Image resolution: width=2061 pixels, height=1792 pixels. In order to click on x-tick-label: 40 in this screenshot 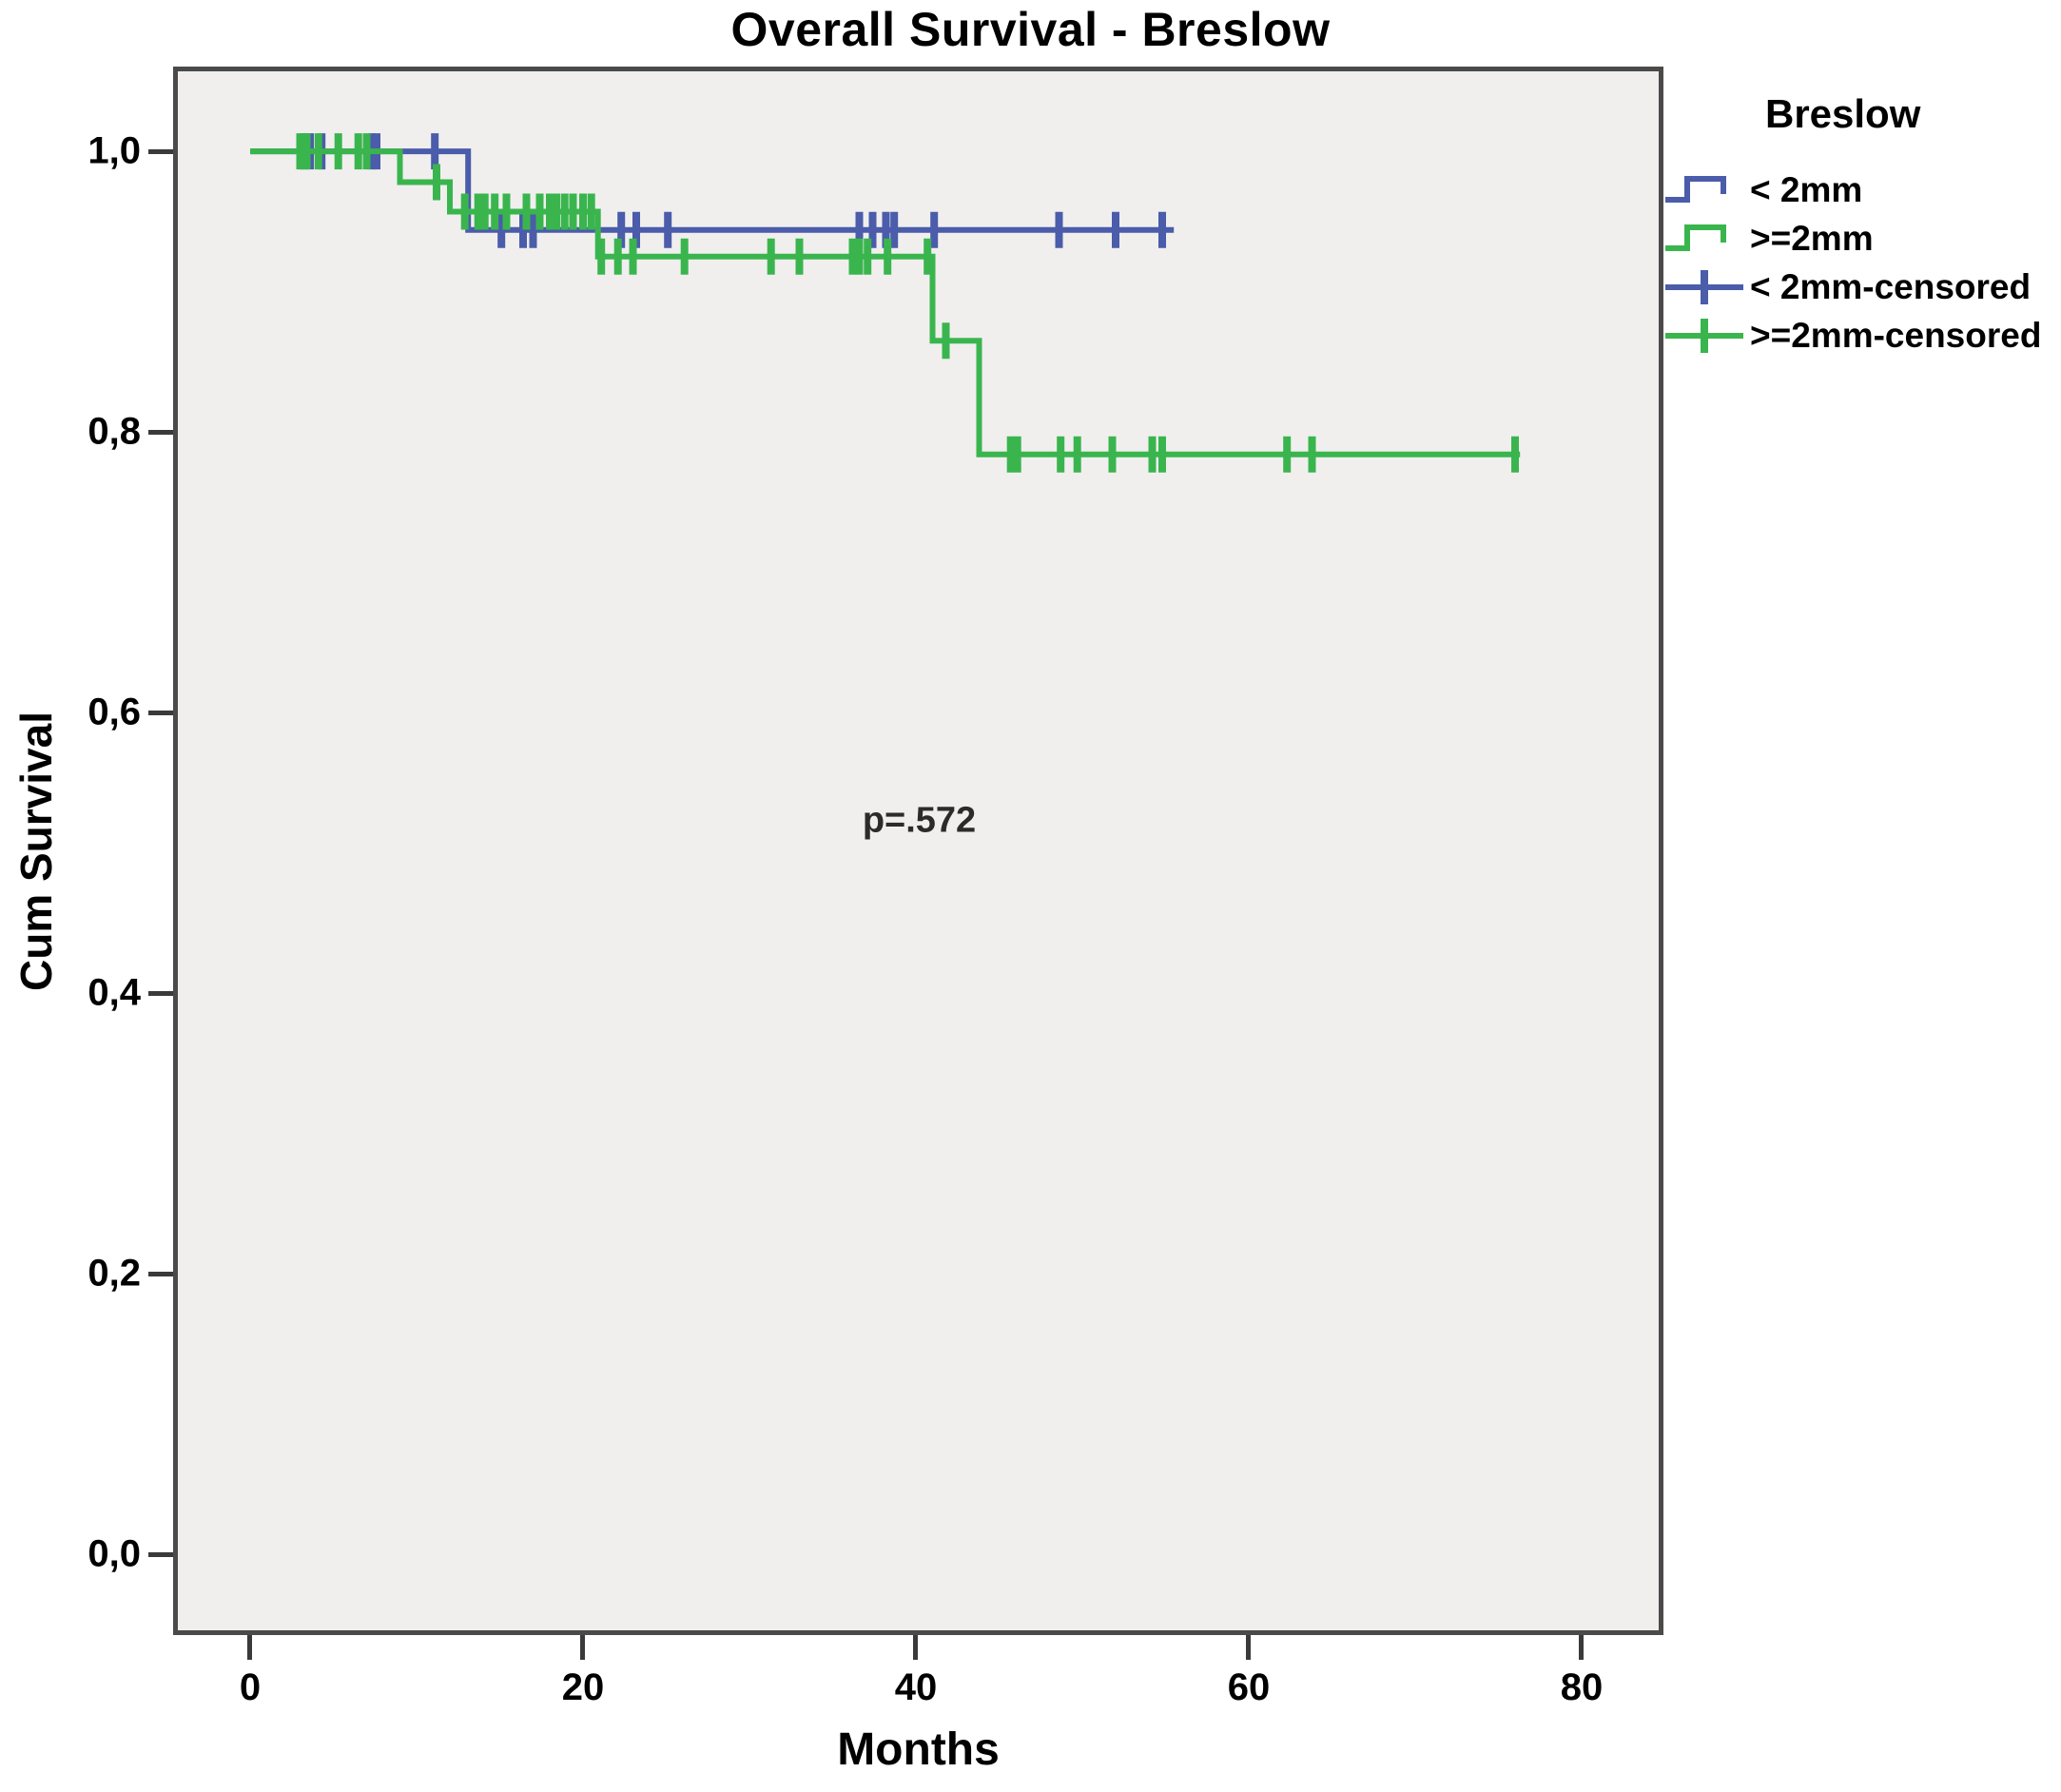, I will do `click(916, 1687)`.